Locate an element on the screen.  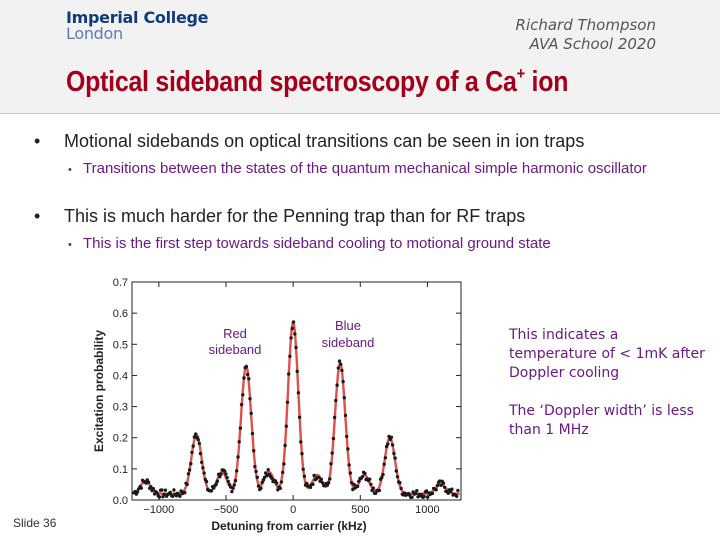
y-tick-label: 0.0 is located at coordinates (120, 501).